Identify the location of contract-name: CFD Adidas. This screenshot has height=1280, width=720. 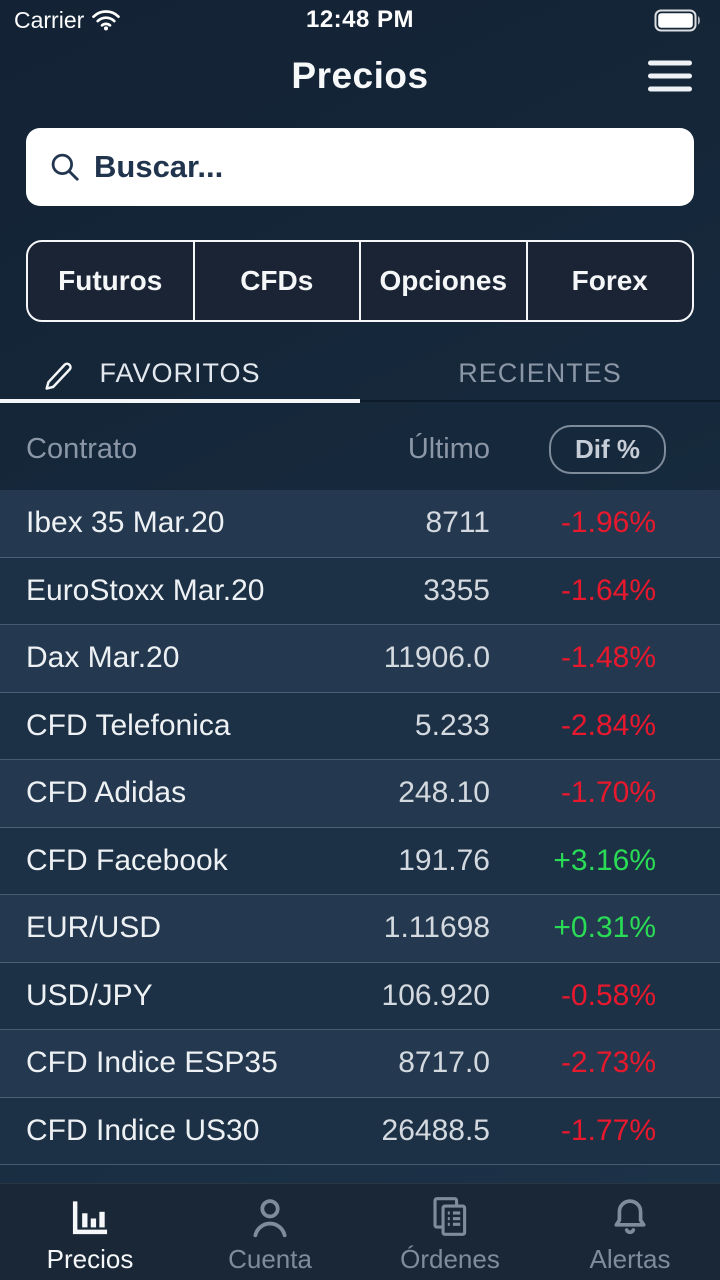
(106, 793).